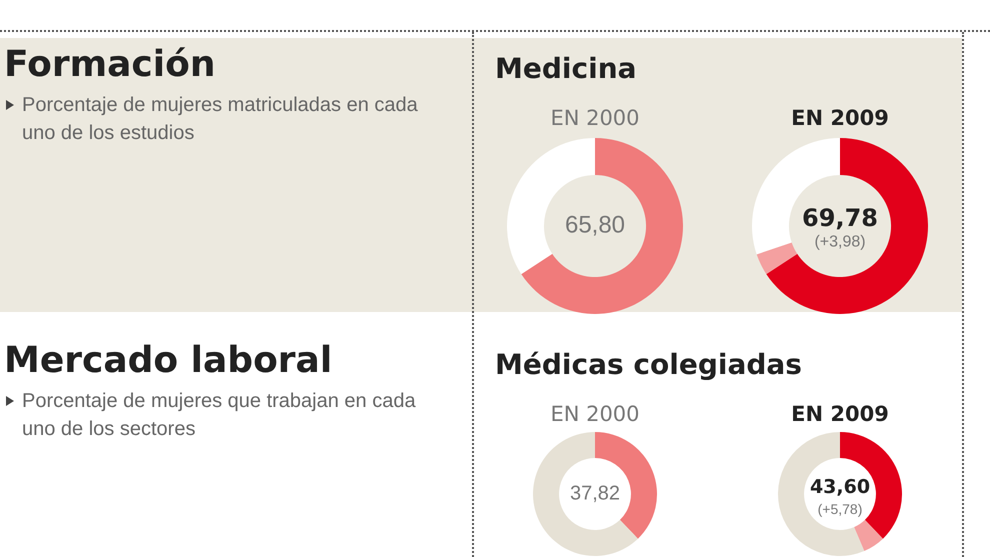 The width and height of the screenshot is (990, 557). I want to click on text: Porcentaje de mujeres matriculadas en cada uno de los estudios, so click(220, 119).